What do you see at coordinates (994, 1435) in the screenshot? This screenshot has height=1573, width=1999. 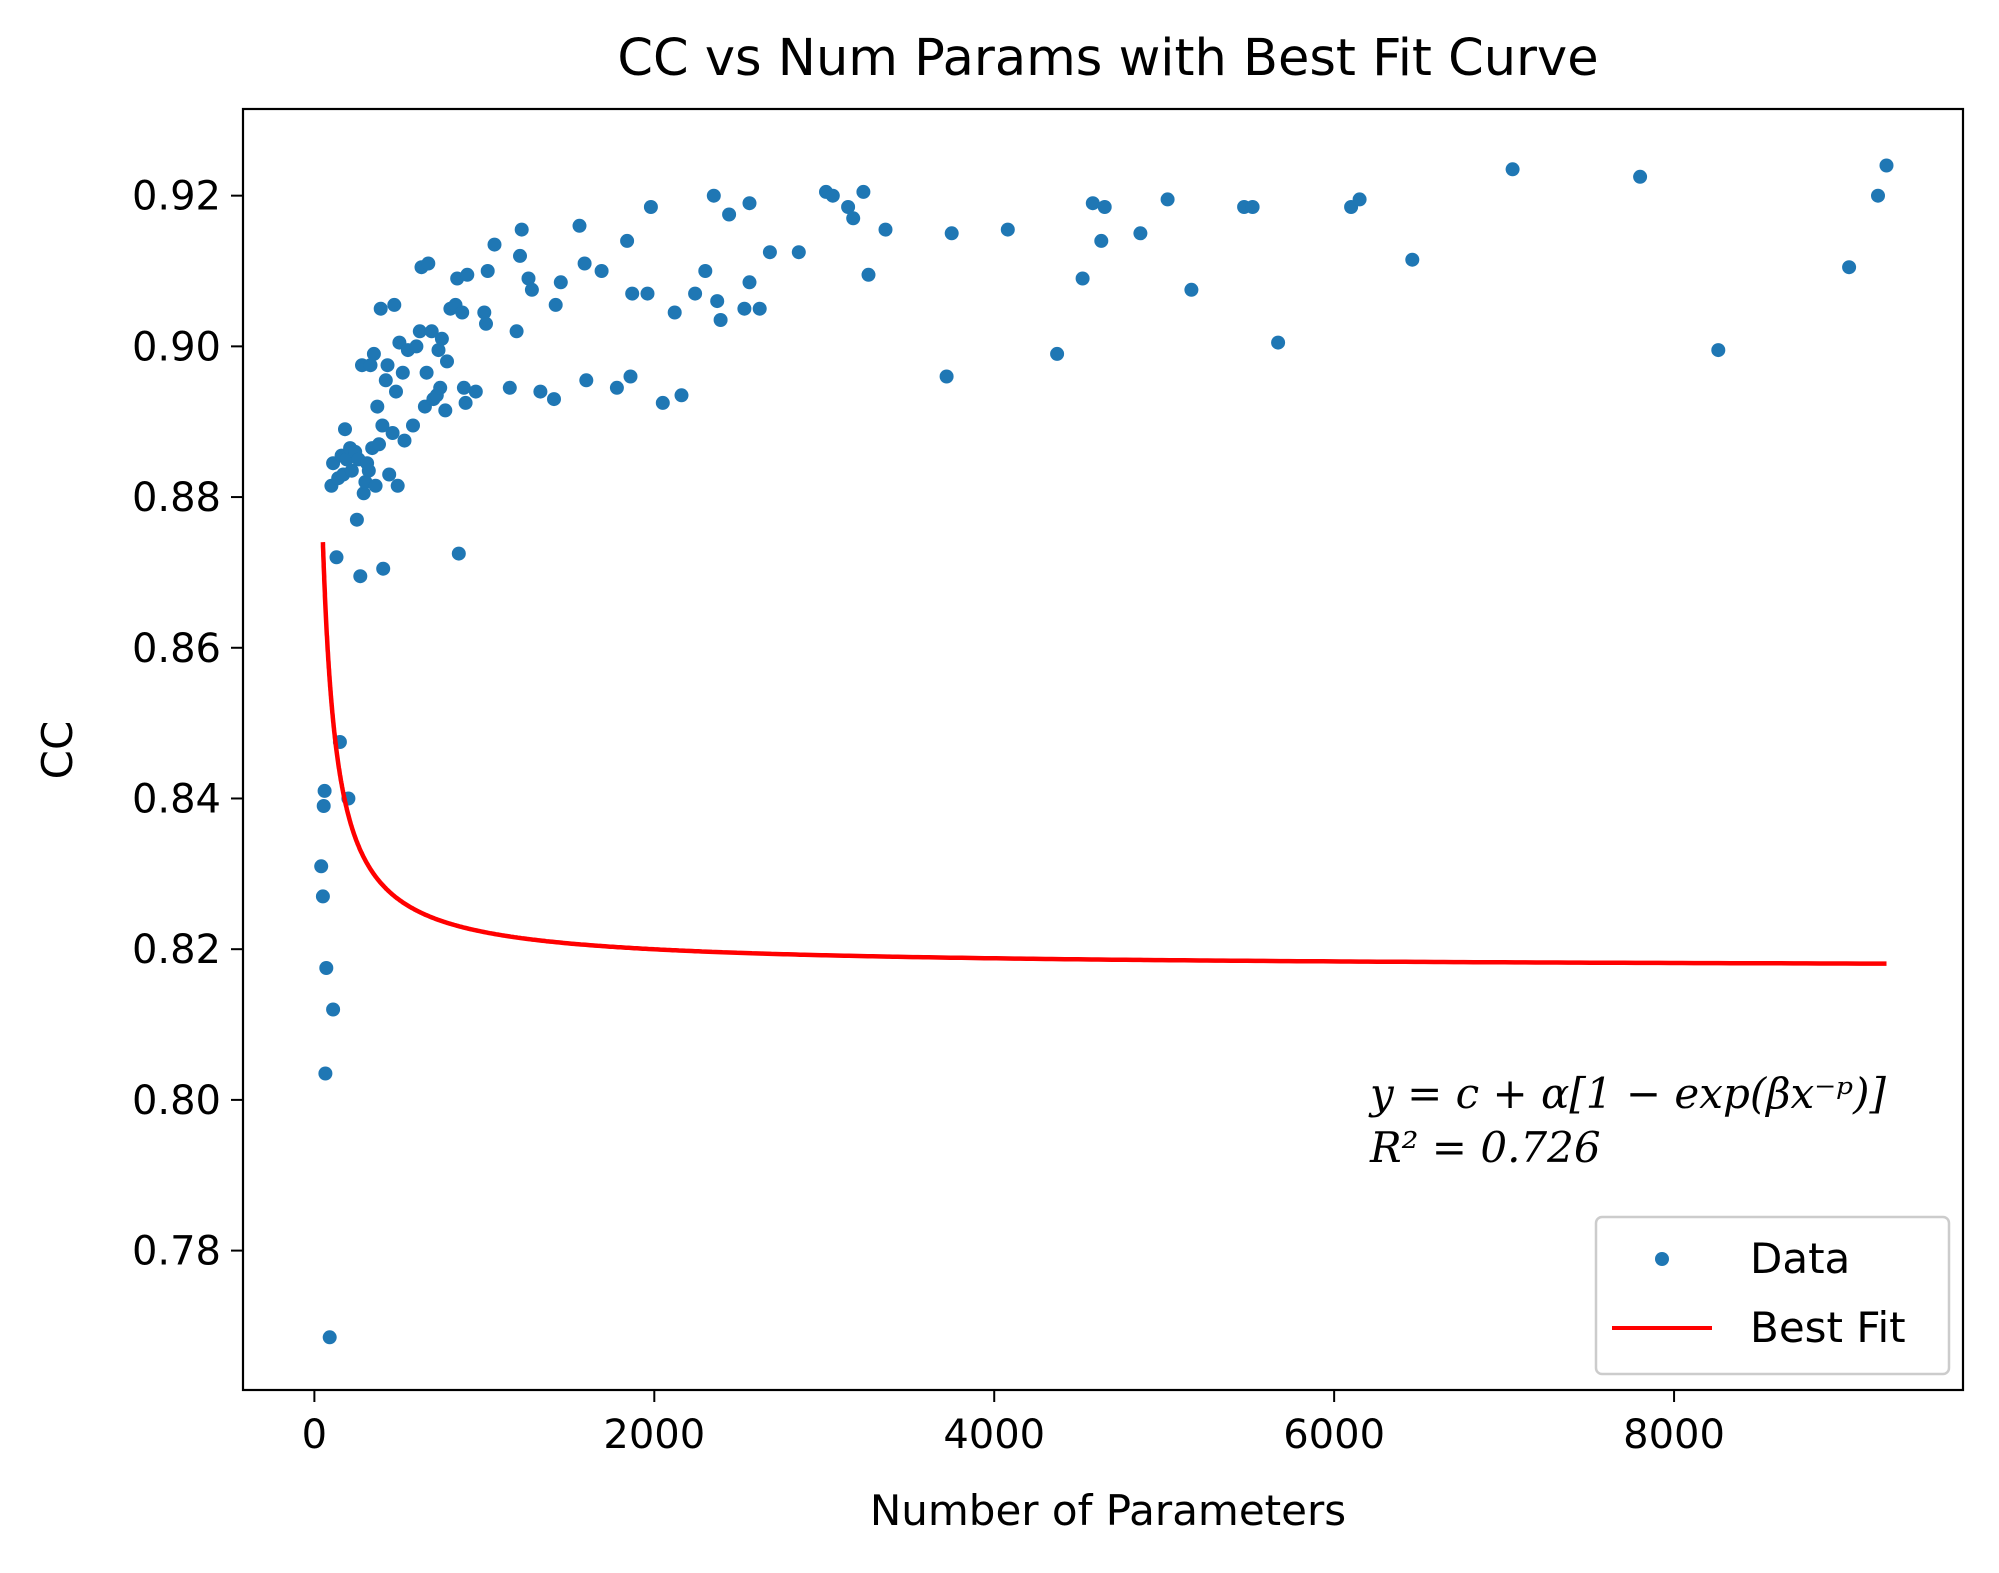 I see `x-tick-label: 4000` at bounding box center [994, 1435].